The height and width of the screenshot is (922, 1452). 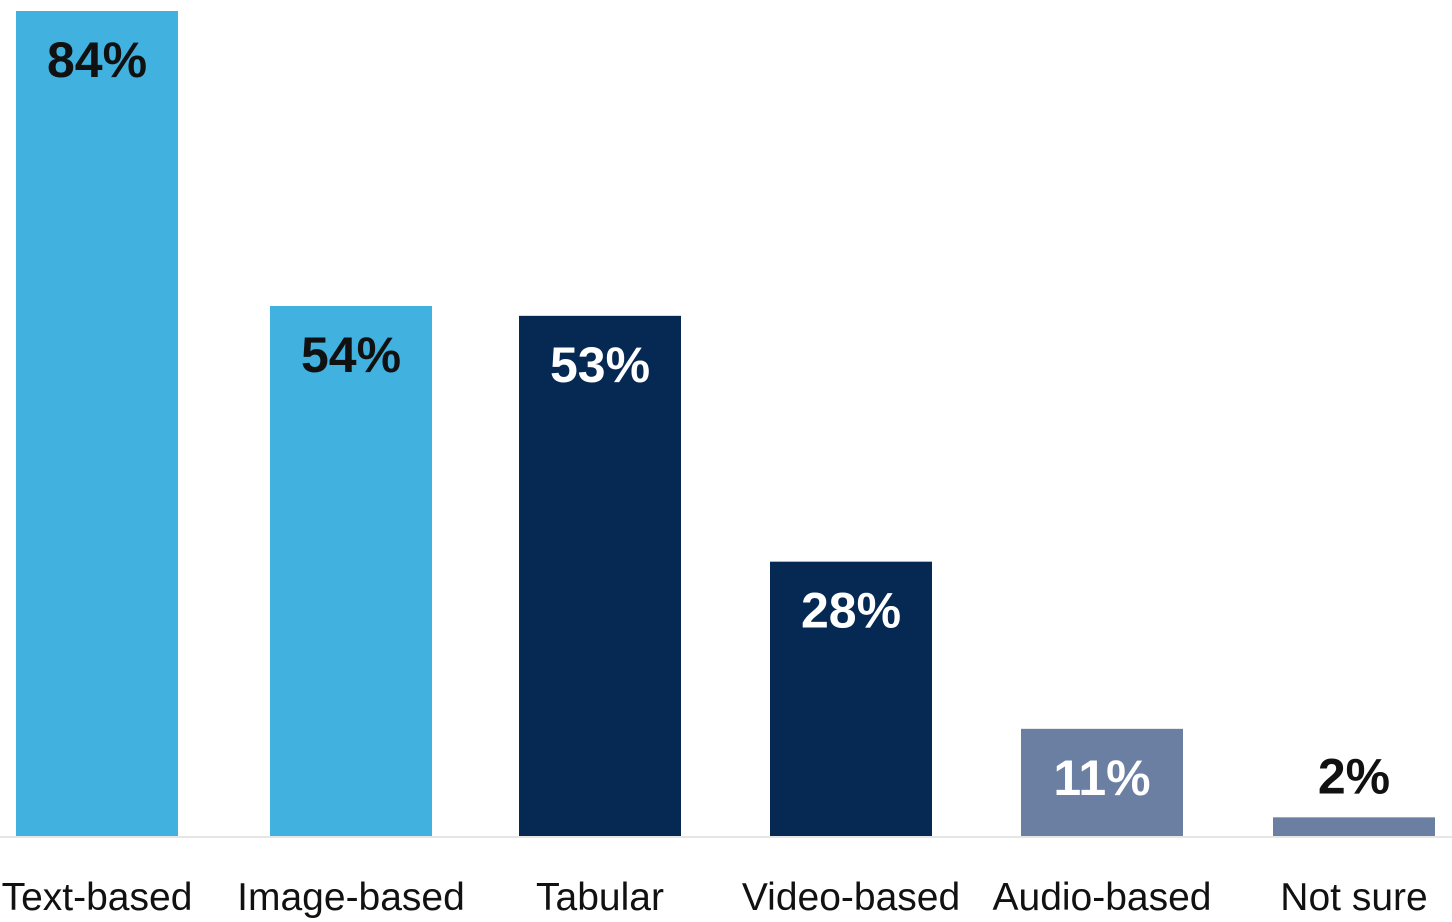 I want to click on category-label: Video-based, so click(x=851, y=897).